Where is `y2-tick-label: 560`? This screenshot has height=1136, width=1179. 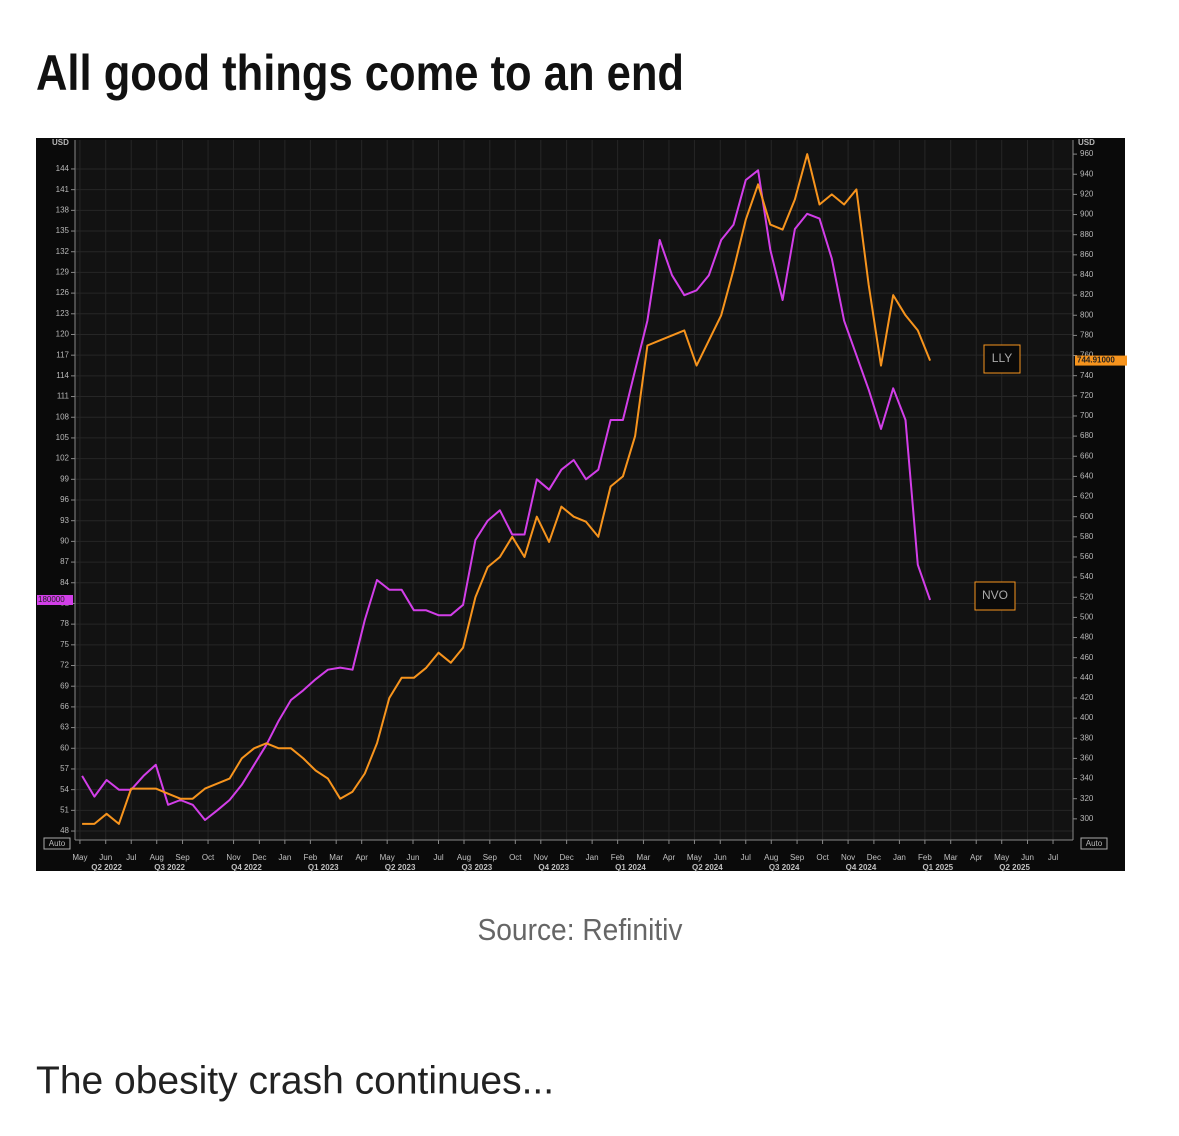 y2-tick-label: 560 is located at coordinates (1087, 556).